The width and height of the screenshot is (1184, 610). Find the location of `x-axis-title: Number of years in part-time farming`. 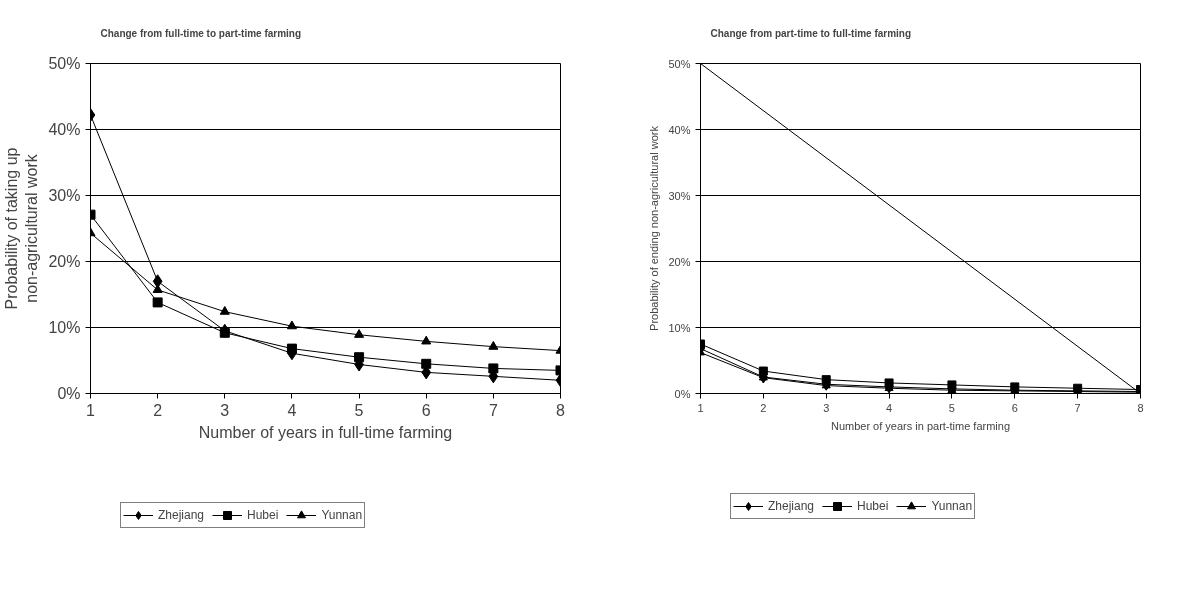

x-axis-title: Number of years in part-time farming is located at coordinates (920, 425).